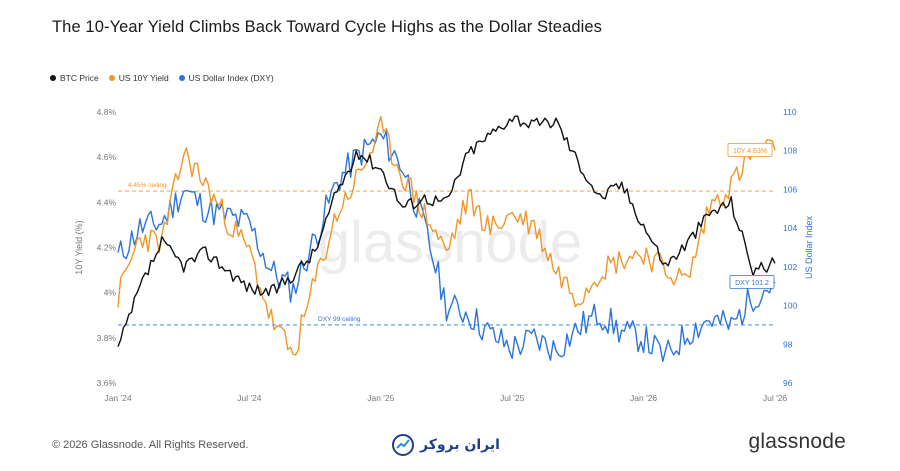 This screenshot has width=900, height=471. I want to click on partner-logo: ایران بروکر, so click(446, 445).